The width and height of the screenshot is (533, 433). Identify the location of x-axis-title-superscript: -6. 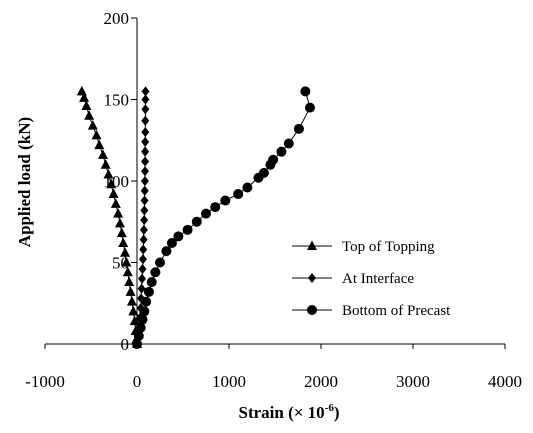
(330, 408).